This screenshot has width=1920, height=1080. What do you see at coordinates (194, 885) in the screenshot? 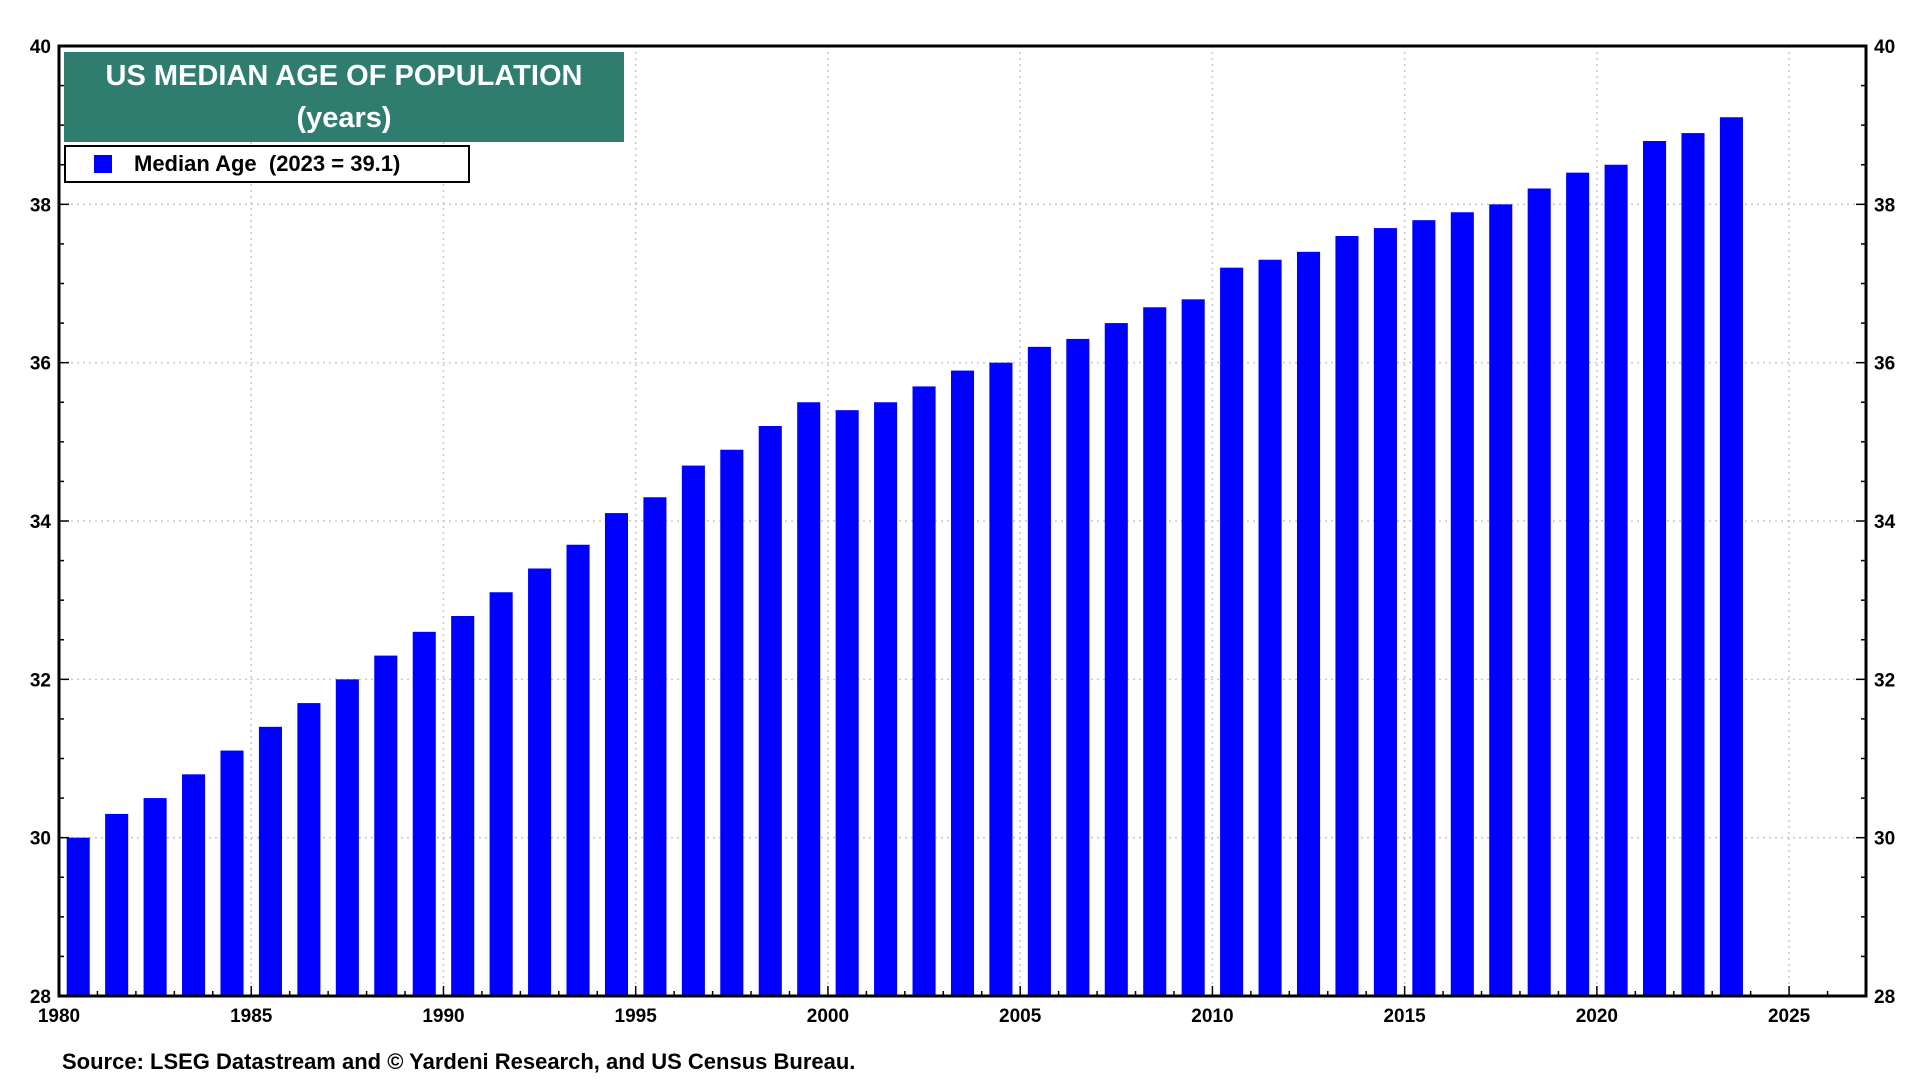
I see `bar-1983` at bounding box center [194, 885].